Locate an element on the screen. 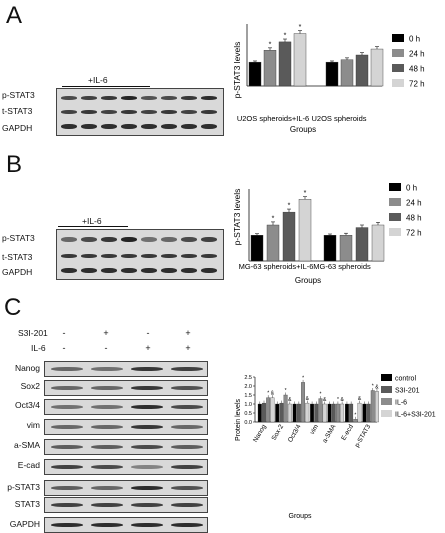  chart-c-ylabel: Protein levels is located at coordinates (238, 419).